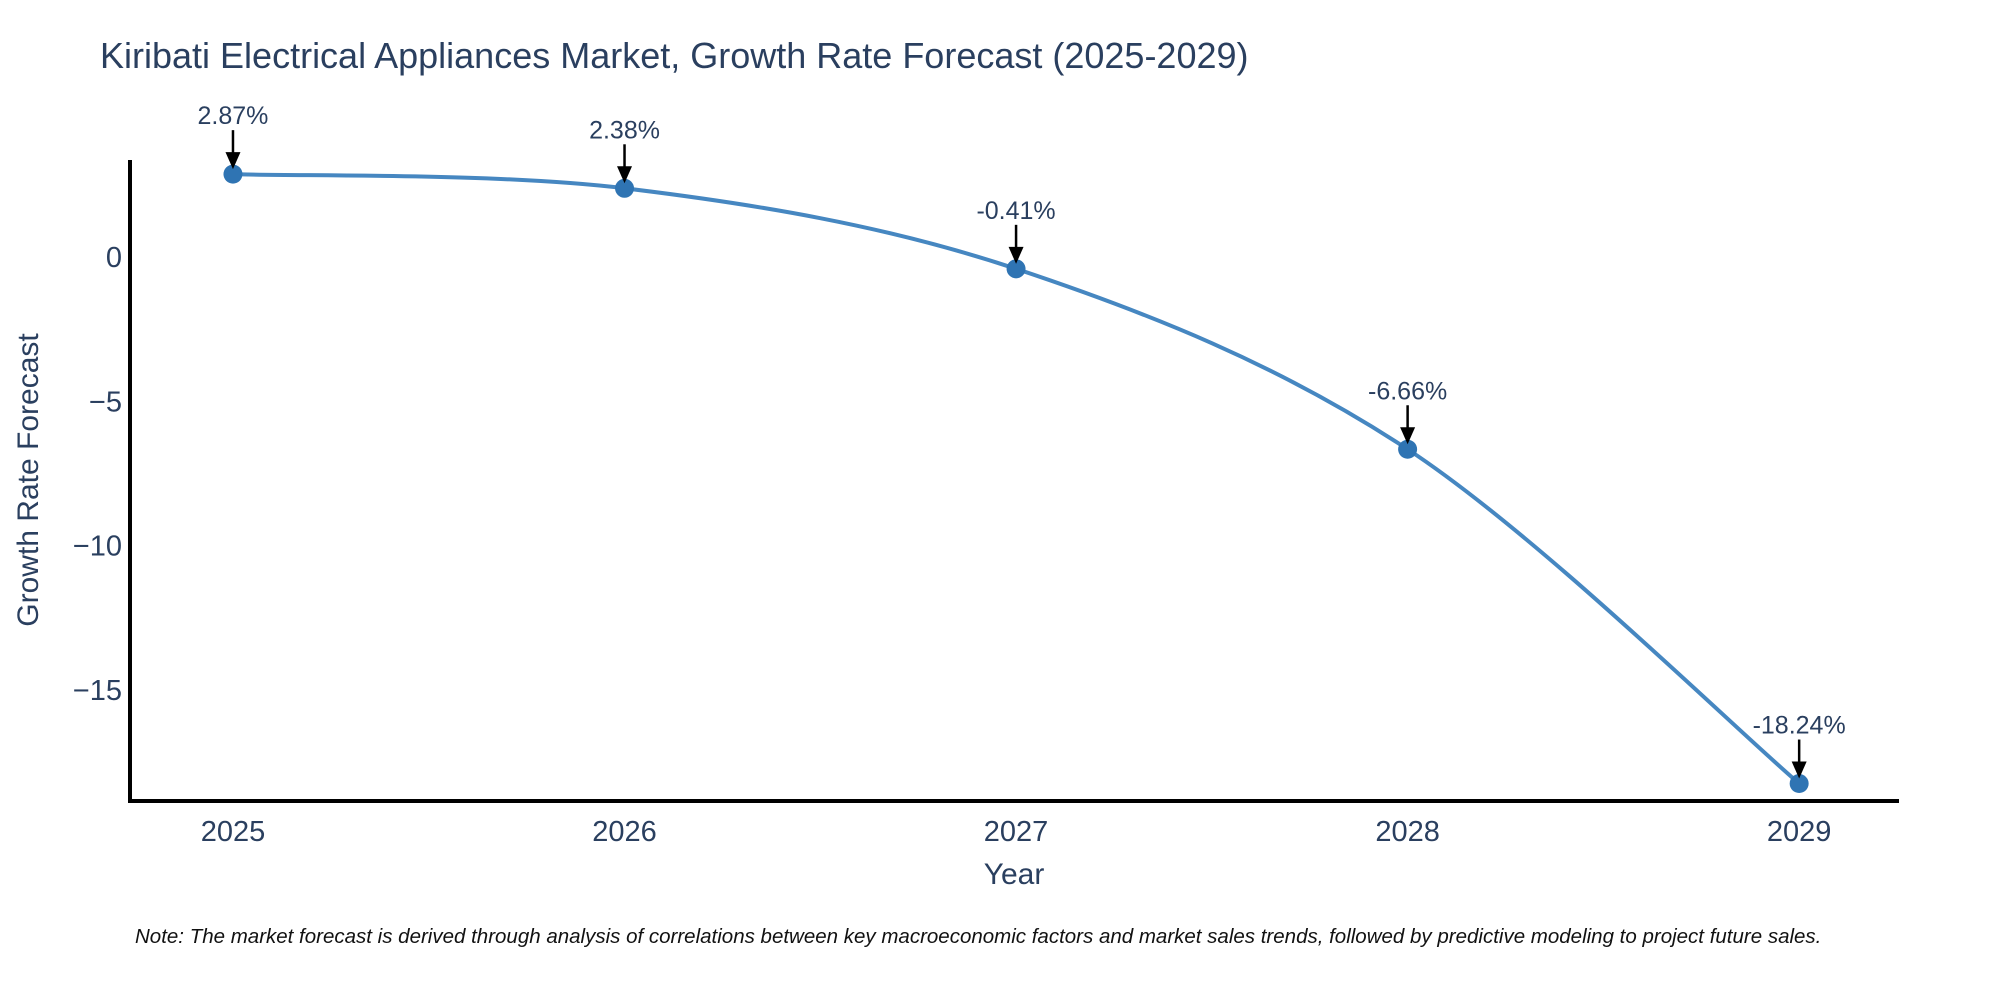  I want to click on annotation-label: -0.41%, so click(1015, 211).